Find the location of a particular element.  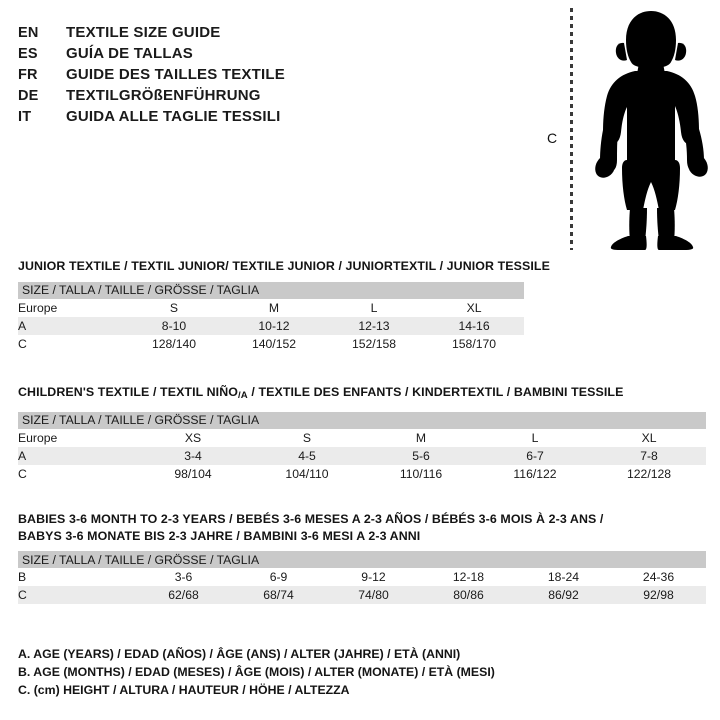

table-cell: 98/104 is located at coordinates (193, 473).